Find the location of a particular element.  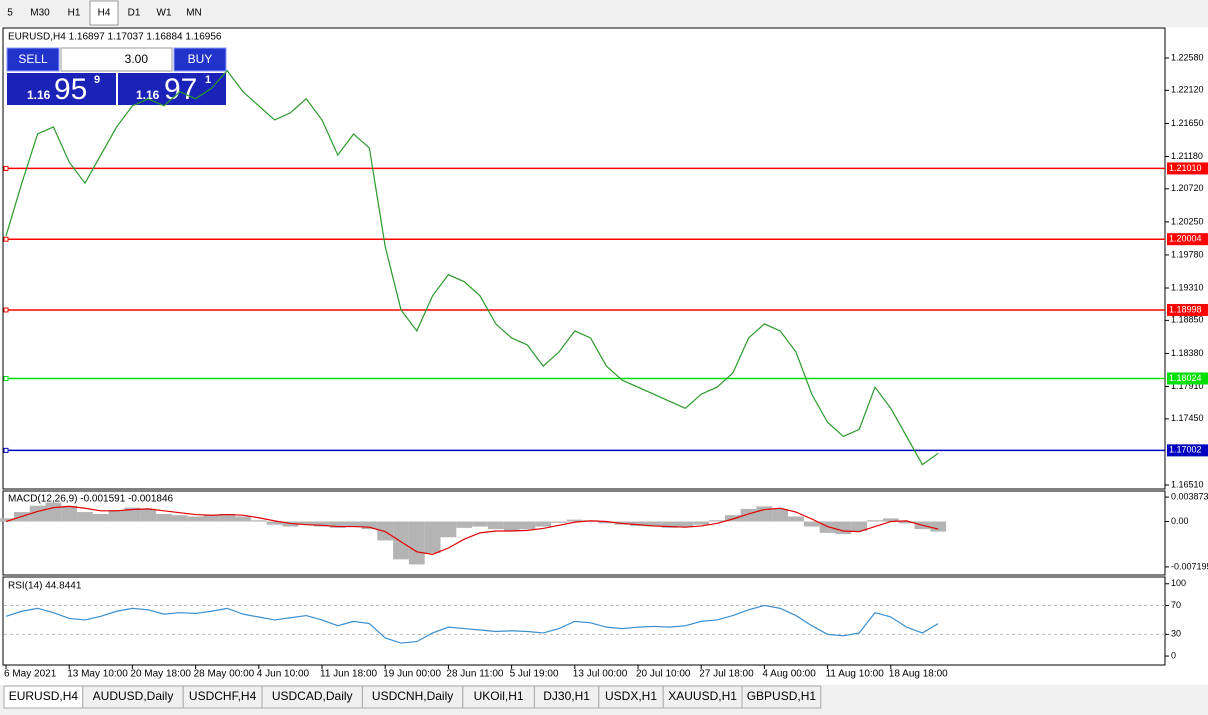

y-tick-label: 1.20720 is located at coordinates (1187, 188).